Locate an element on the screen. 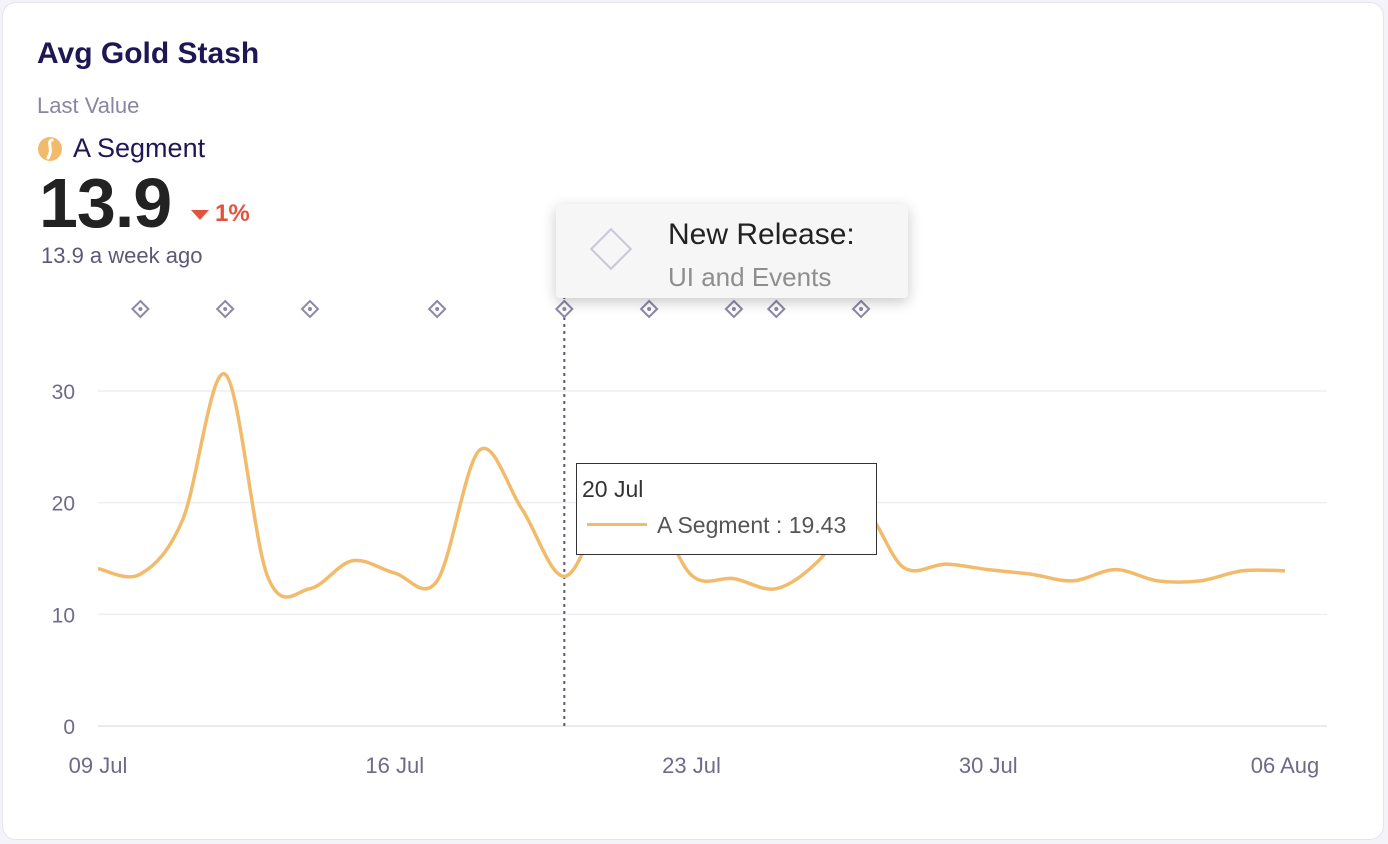 Image resolution: width=1388 pixels, height=844 pixels. x-tick-label: 23 Jul is located at coordinates (691, 765).